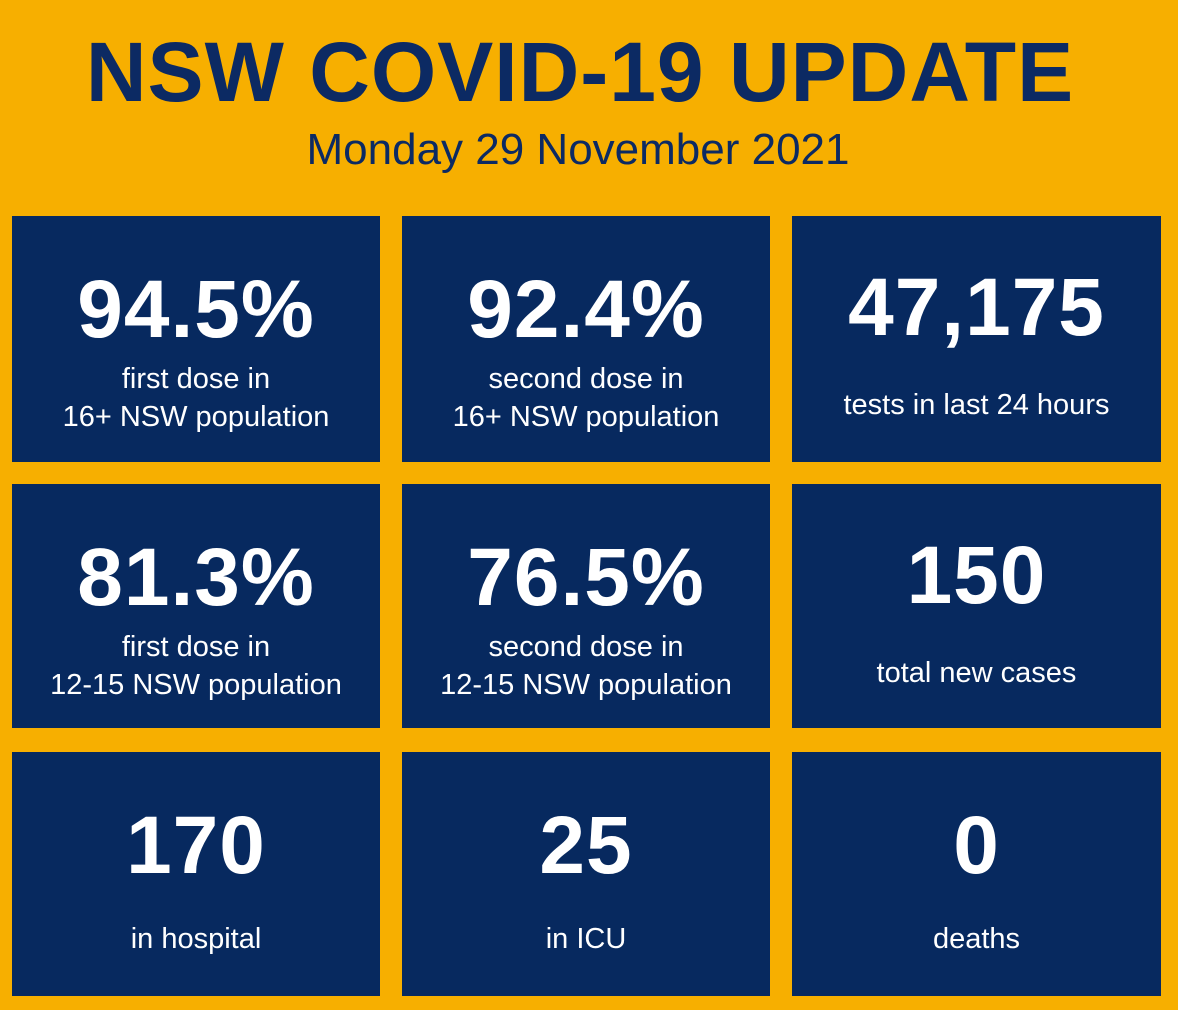 This screenshot has height=1010, width=1178. Describe the element at coordinates (196, 309) in the screenshot. I see `stat-value: 94.5%` at that location.